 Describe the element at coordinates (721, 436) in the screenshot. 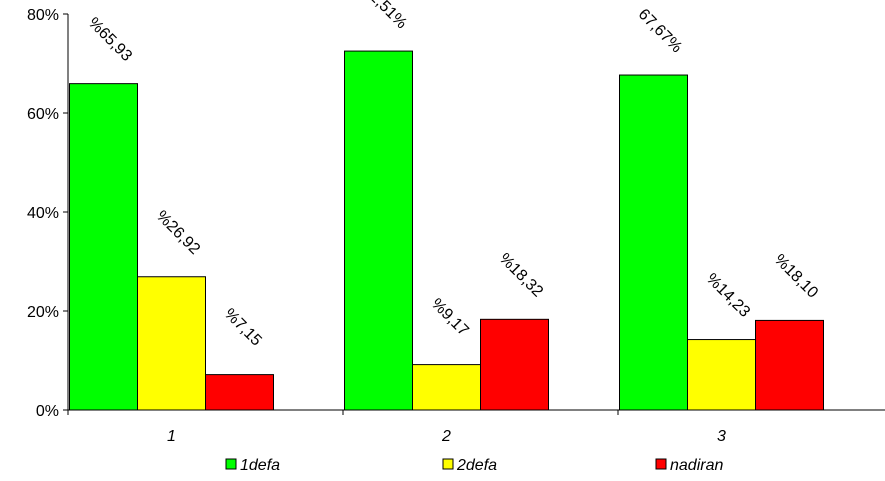

I see `x-tick-label: 3` at that location.